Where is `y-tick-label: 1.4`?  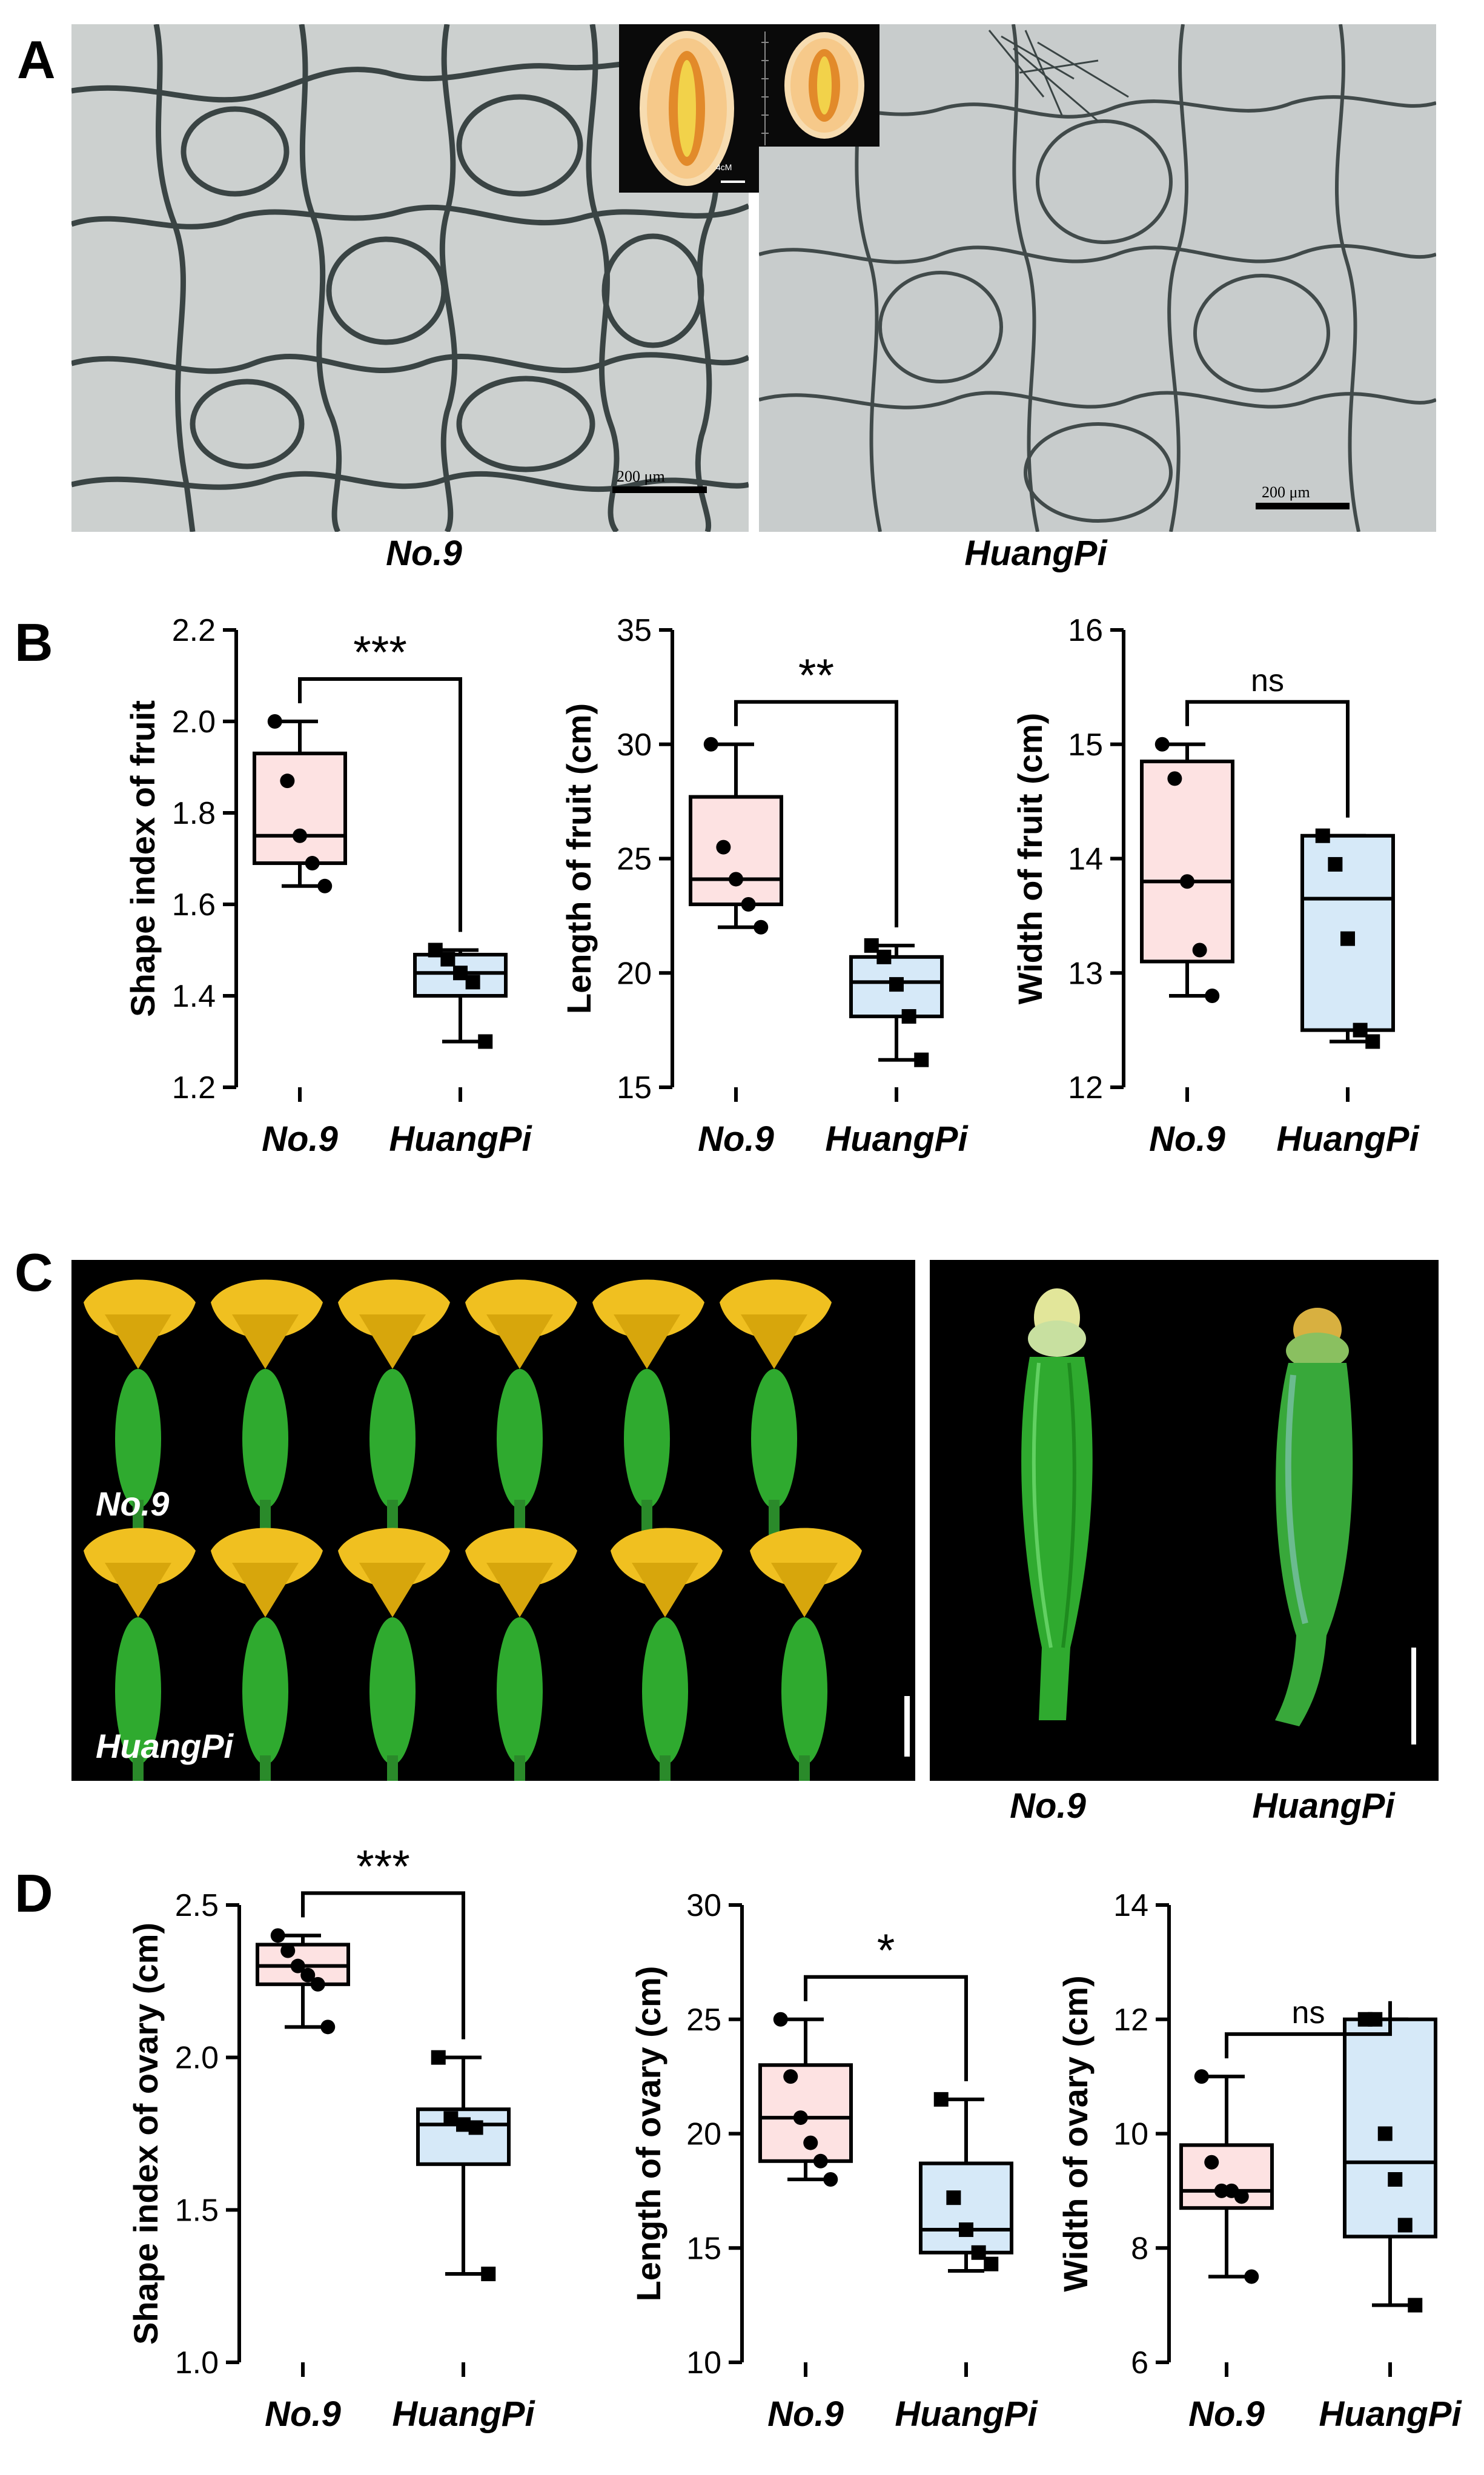 y-tick-label: 1.4 is located at coordinates (194, 996).